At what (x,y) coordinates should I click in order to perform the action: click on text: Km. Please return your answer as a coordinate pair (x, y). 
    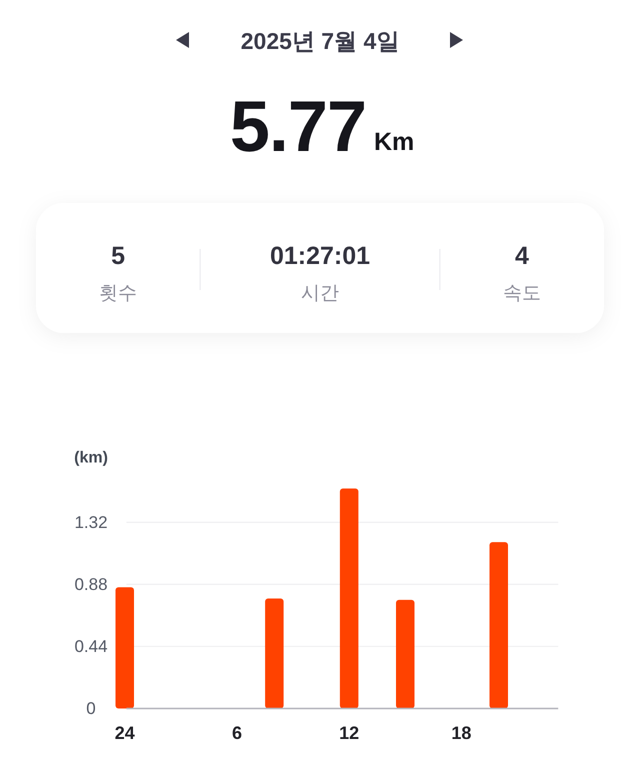
    Looking at the image, I should click on (394, 142).